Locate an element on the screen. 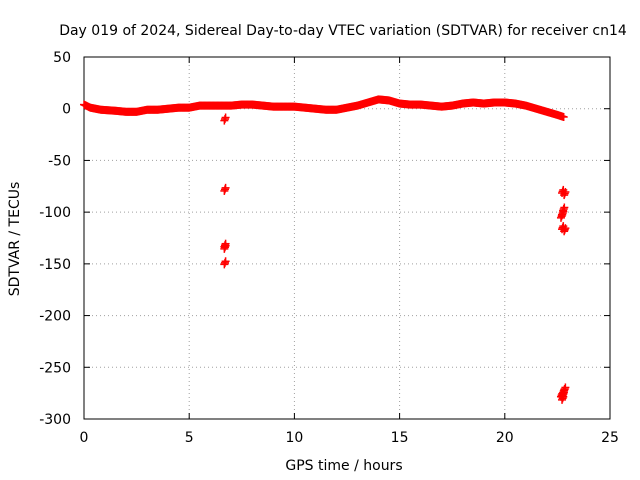  x-tick-label: 0 is located at coordinates (84, 438).